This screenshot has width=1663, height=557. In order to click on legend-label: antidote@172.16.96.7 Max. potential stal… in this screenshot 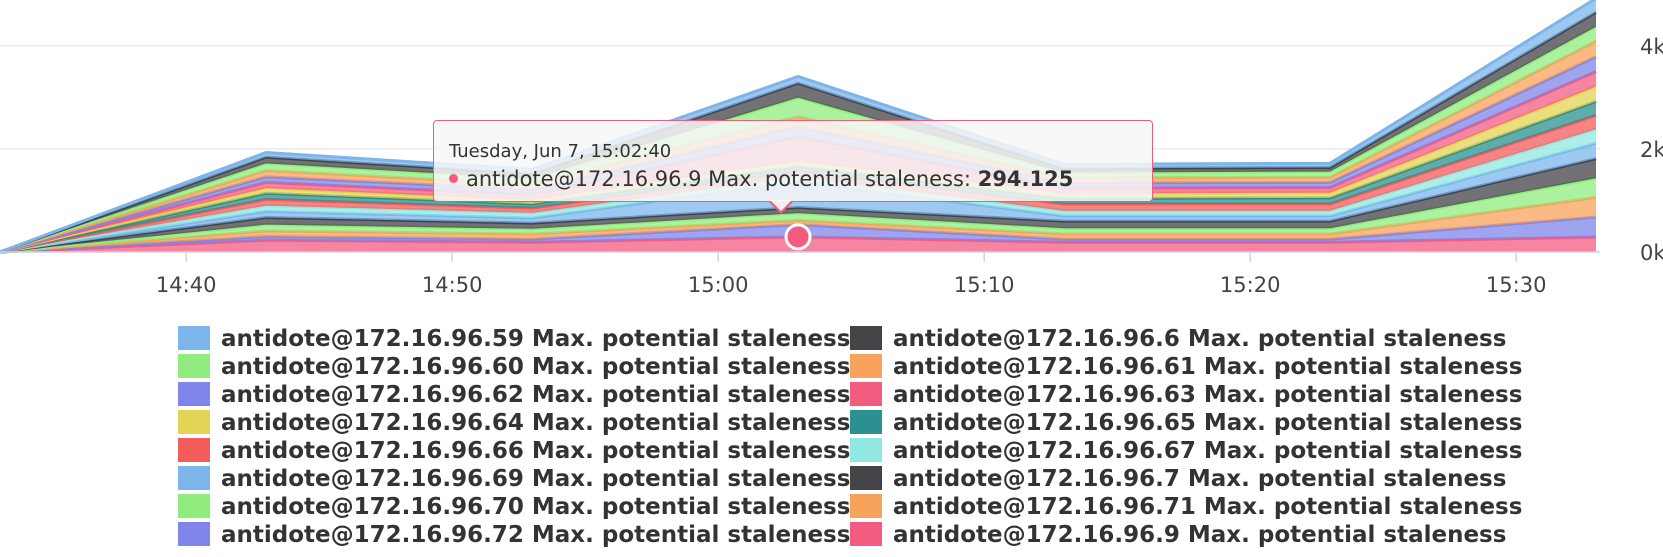, I will do `click(1199, 479)`.